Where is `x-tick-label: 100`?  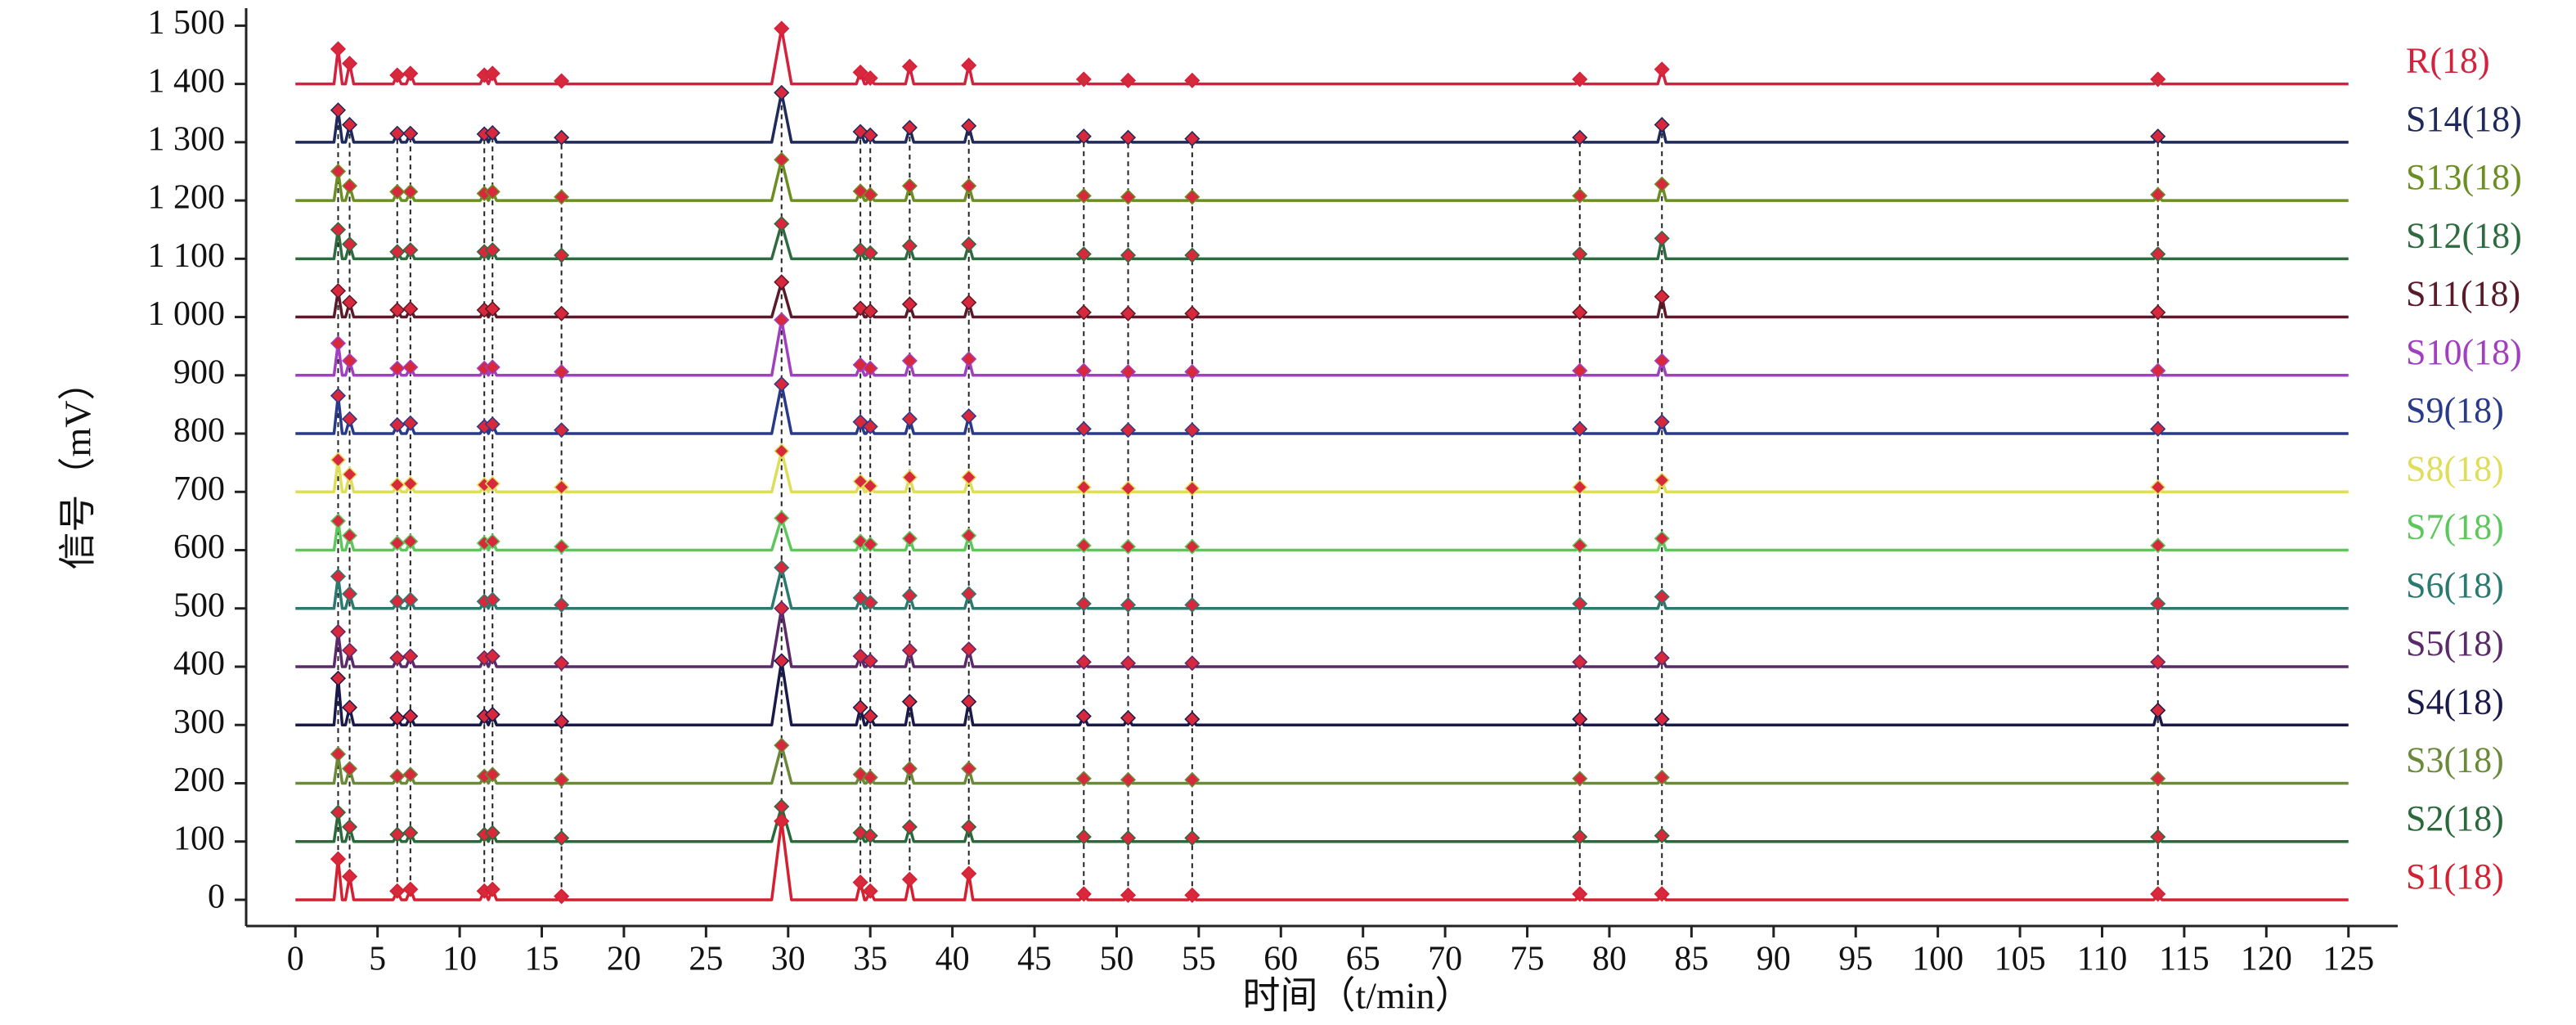
x-tick-label: 100 is located at coordinates (1938, 960).